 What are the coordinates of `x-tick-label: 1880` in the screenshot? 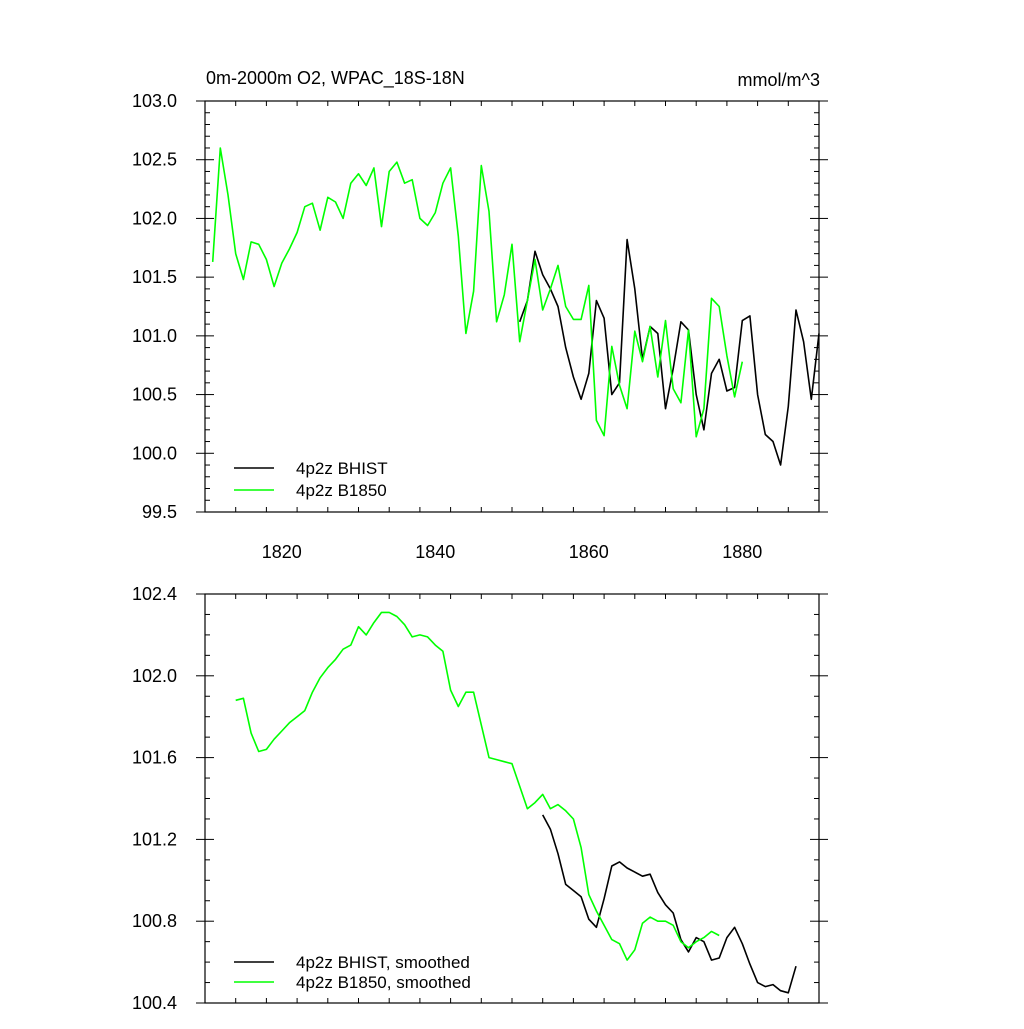 It's located at (742, 552).